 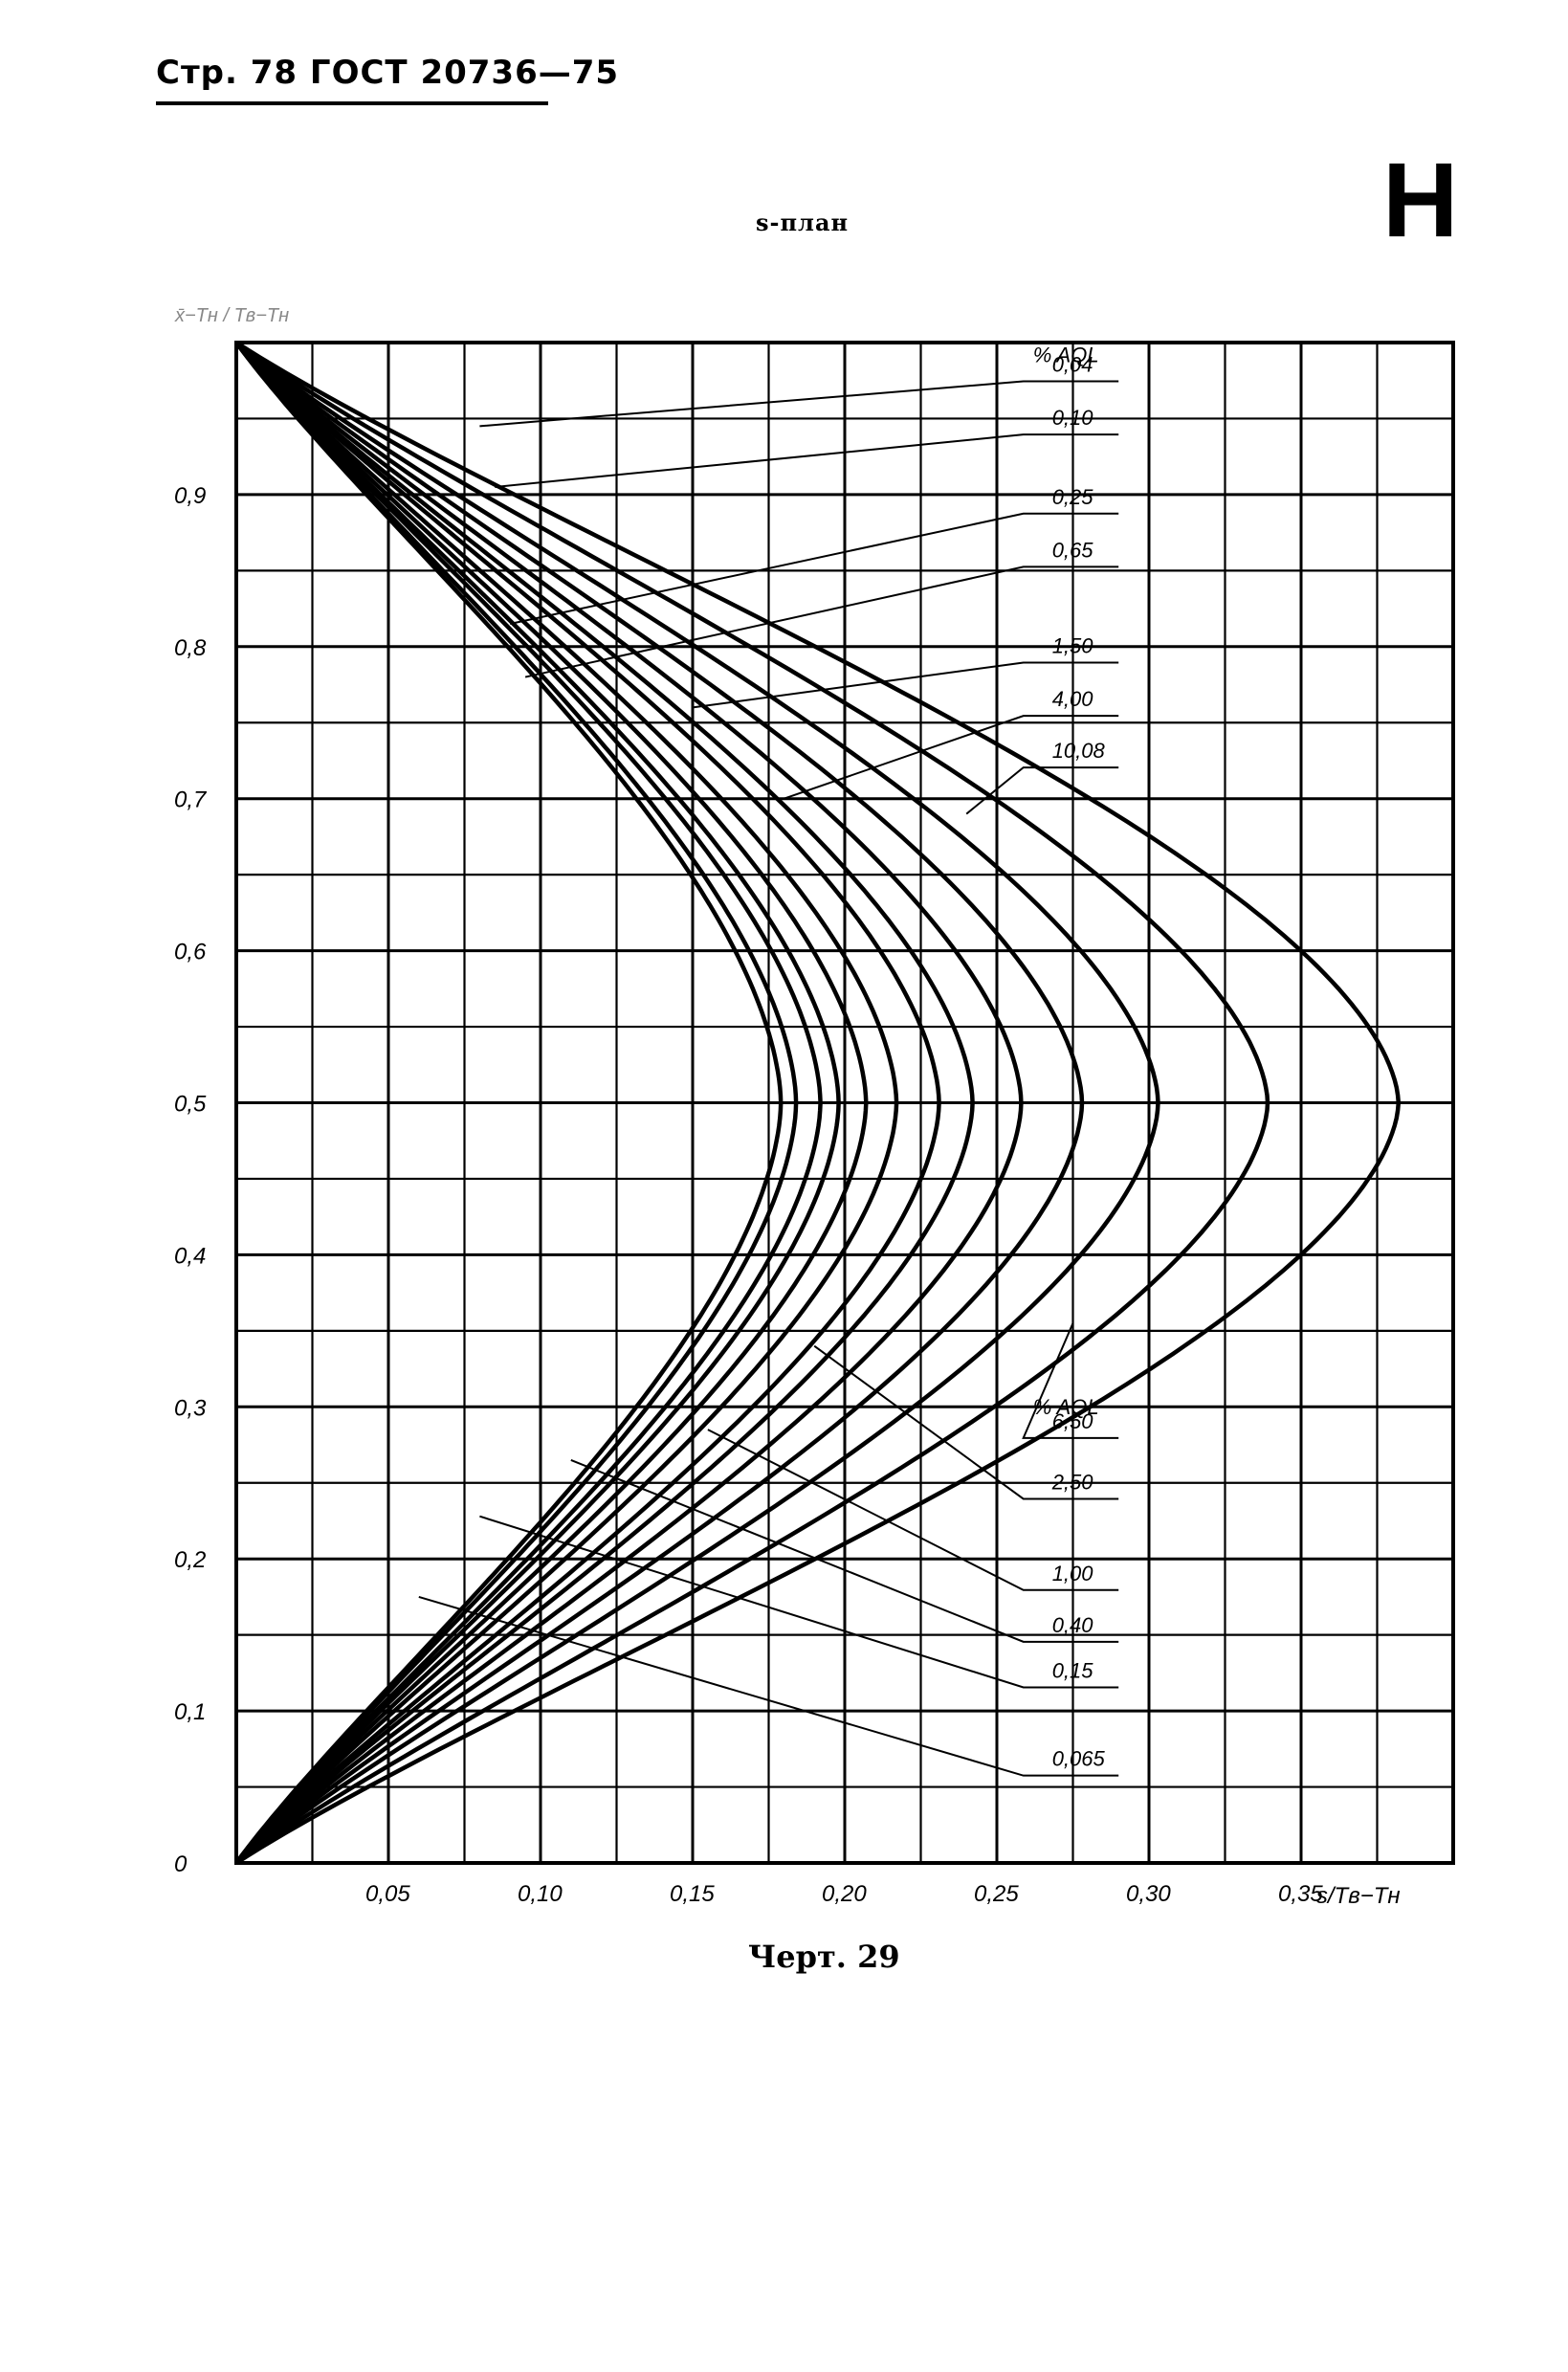 What do you see at coordinates (1358, 1896) in the screenshot?
I see `x-axis-label: s/Tв−Tн` at bounding box center [1358, 1896].